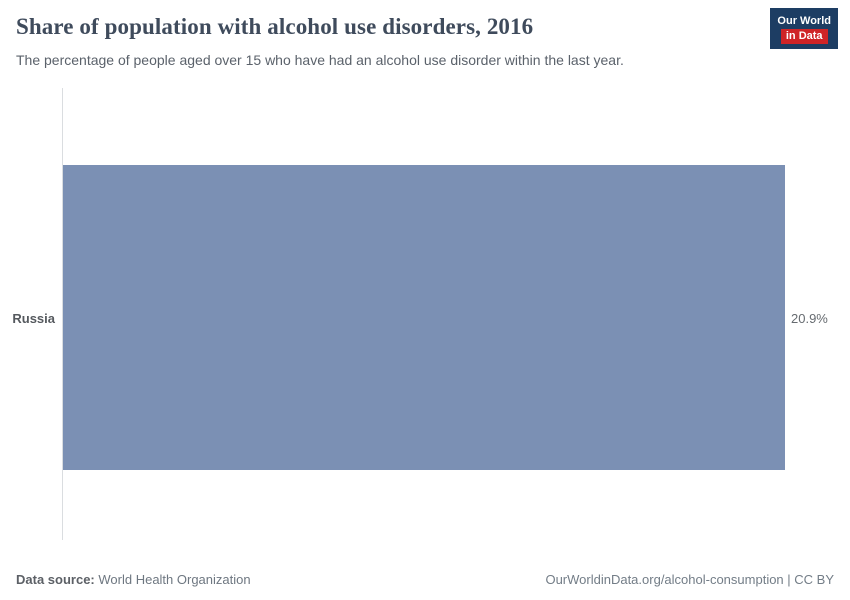 The height and width of the screenshot is (600, 850). What do you see at coordinates (62, 314) in the screenshot?
I see `y-axis-line` at bounding box center [62, 314].